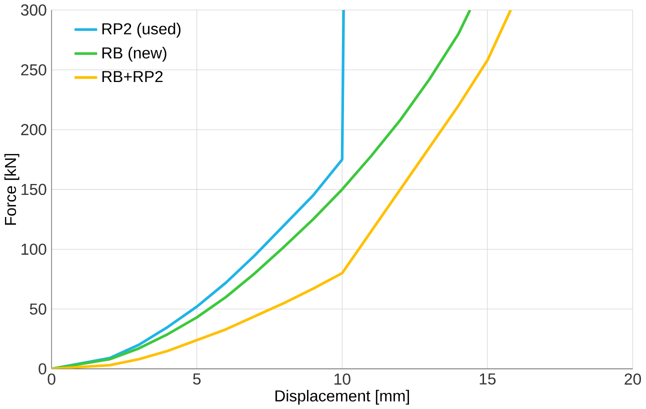 The width and height of the screenshot is (646, 409). I want to click on y-tick-label: 150, so click(34, 190).